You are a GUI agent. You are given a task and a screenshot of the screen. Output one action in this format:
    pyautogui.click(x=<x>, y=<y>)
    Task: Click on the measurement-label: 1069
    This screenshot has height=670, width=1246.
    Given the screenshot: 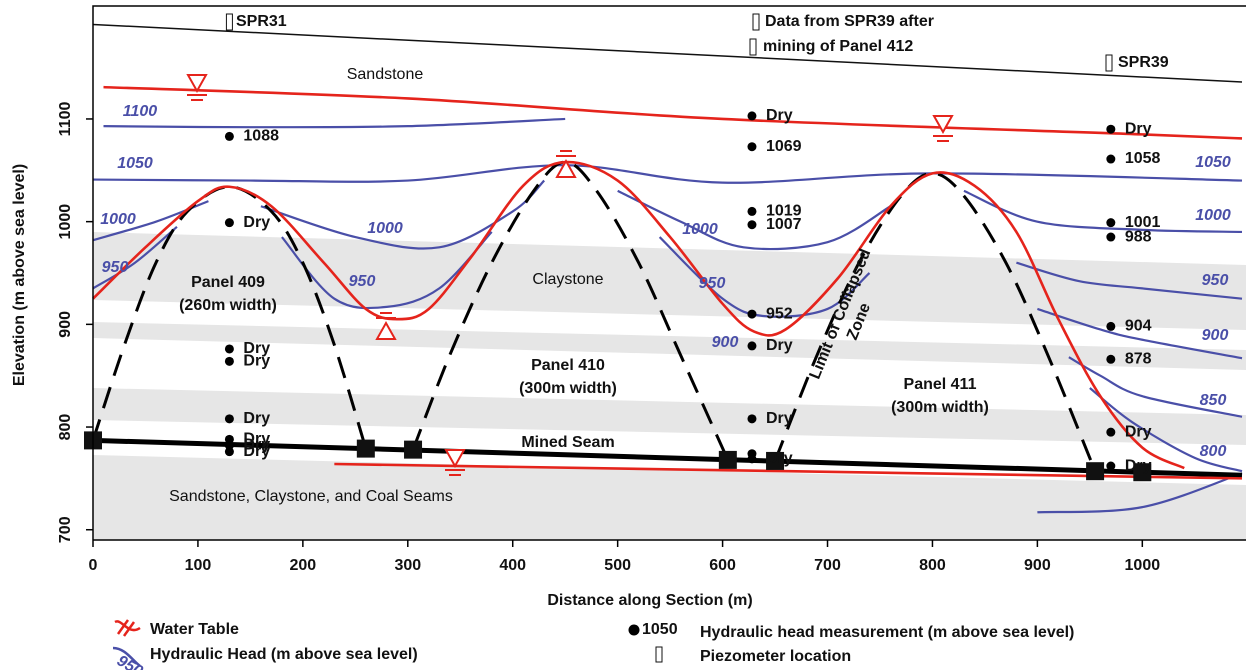 What is the action you would take?
    pyautogui.click(x=784, y=146)
    